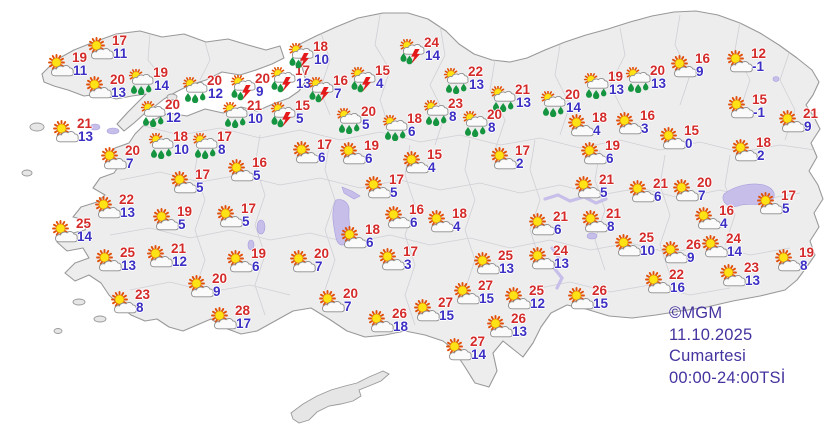 The height and width of the screenshot is (434, 840). I want to click on forecast-date: 11.10.2025, so click(711, 334).